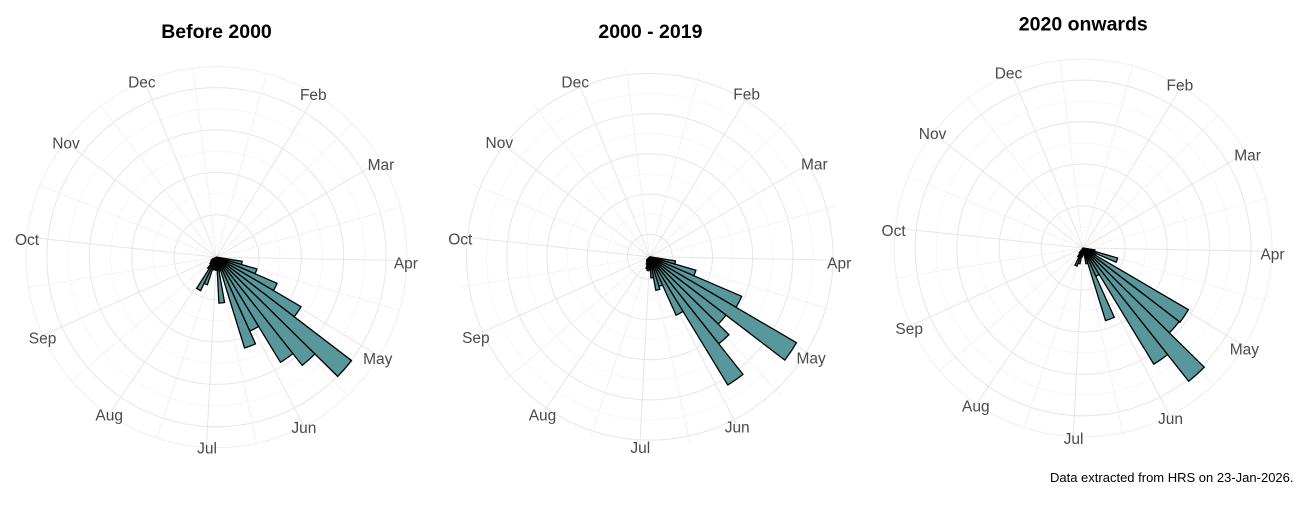 Image resolution: width=1300 pixels, height=505 pixels. Describe the element at coordinates (650, 32) in the screenshot. I see `svg-text: 2000 - 2019` at that location.